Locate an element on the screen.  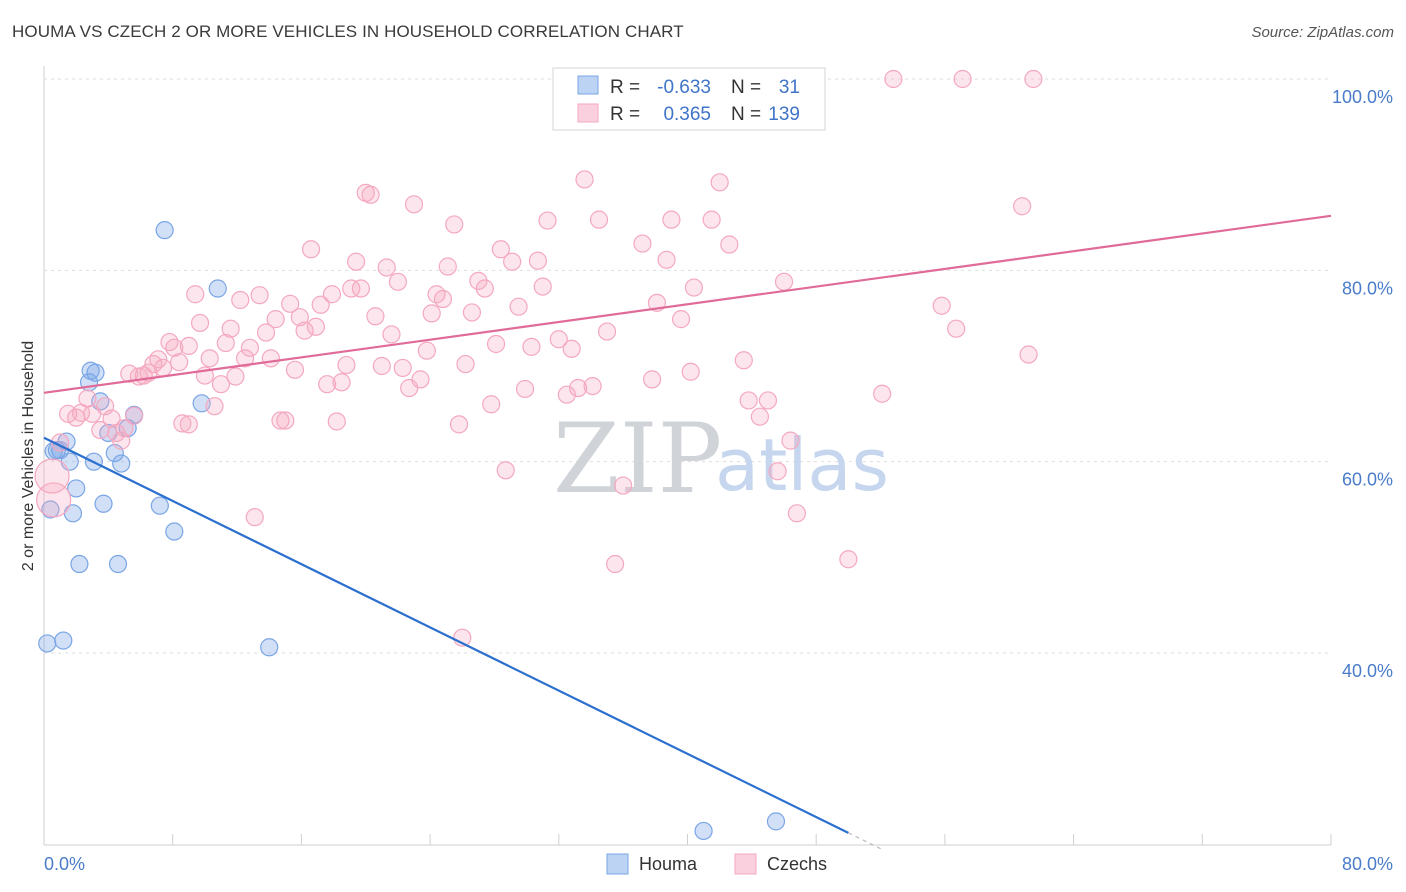
source-label: Source: ZipAtlas.com is located at coordinates (1322, 32).